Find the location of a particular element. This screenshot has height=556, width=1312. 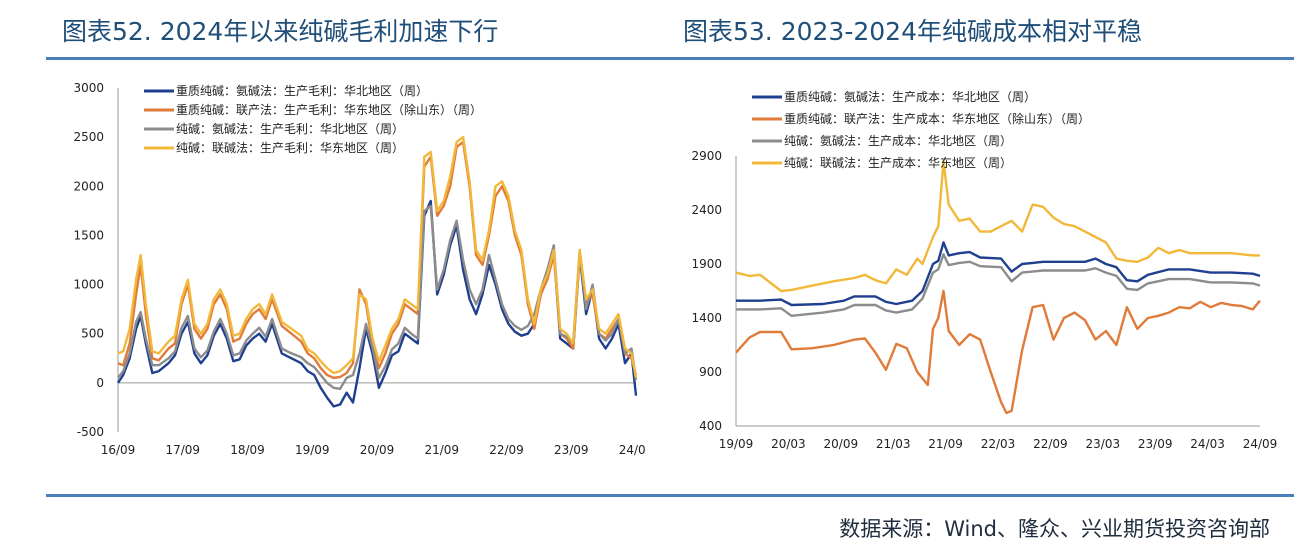

chart2-y-tick-label: 1900 is located at coordinates (706, 264).